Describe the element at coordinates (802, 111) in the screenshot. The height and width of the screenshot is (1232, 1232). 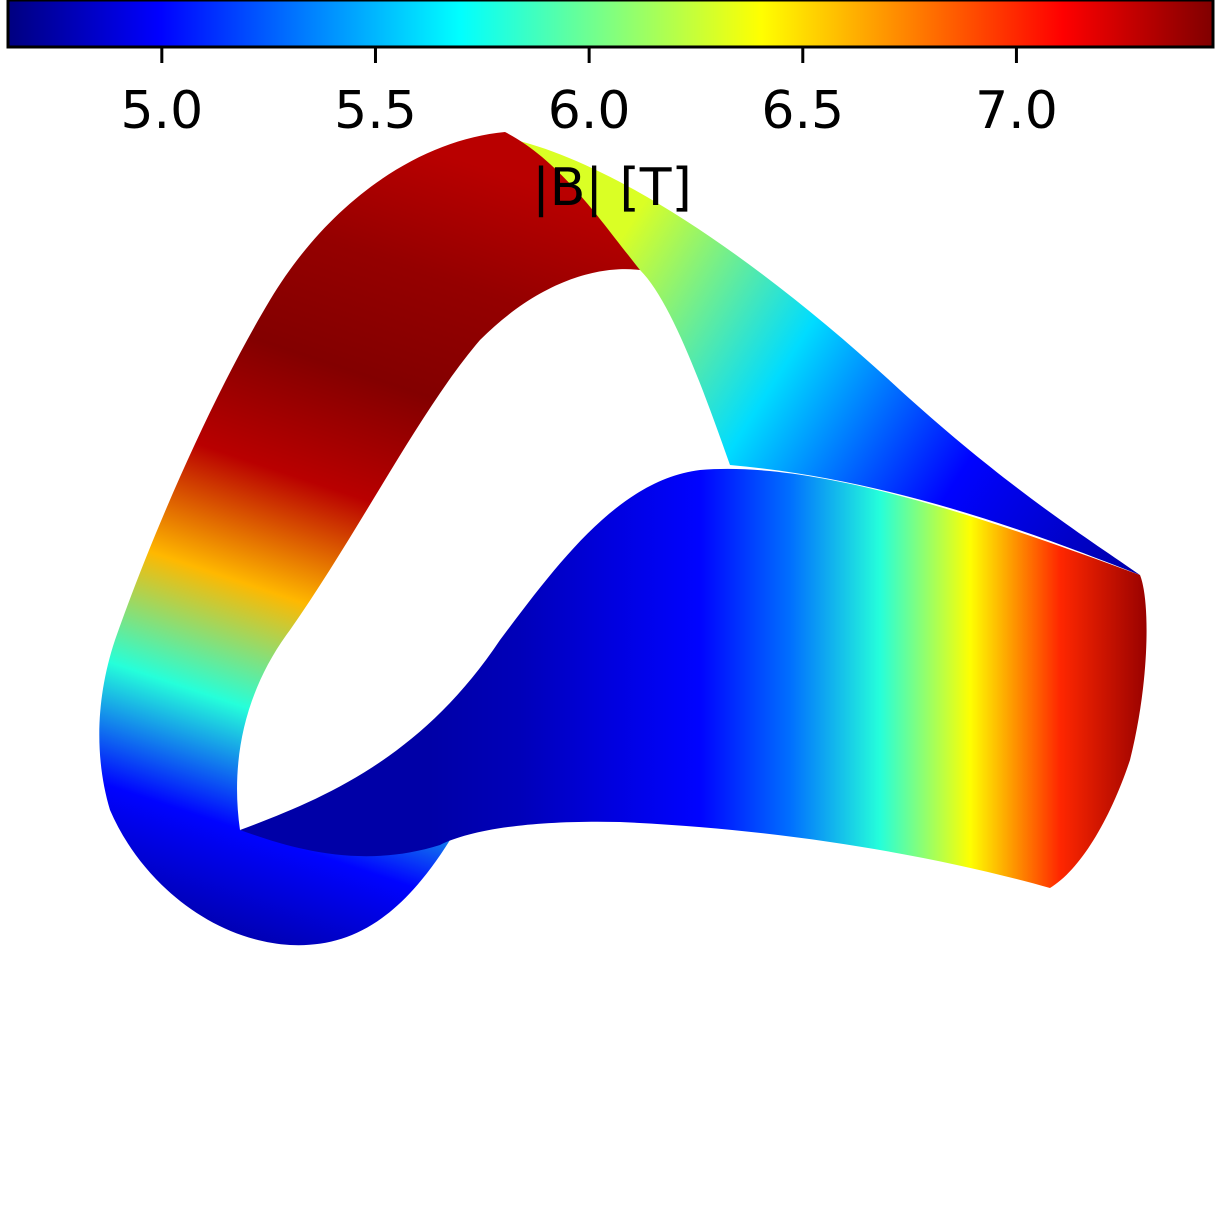
I see `colorbar-tick-label: 6.5` at that location.